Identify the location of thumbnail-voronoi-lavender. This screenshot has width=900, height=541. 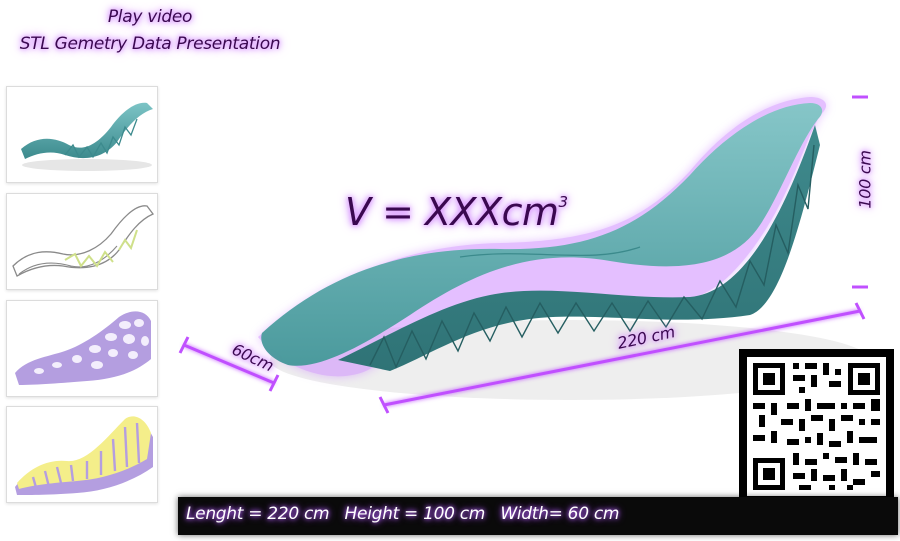
(82, 348).